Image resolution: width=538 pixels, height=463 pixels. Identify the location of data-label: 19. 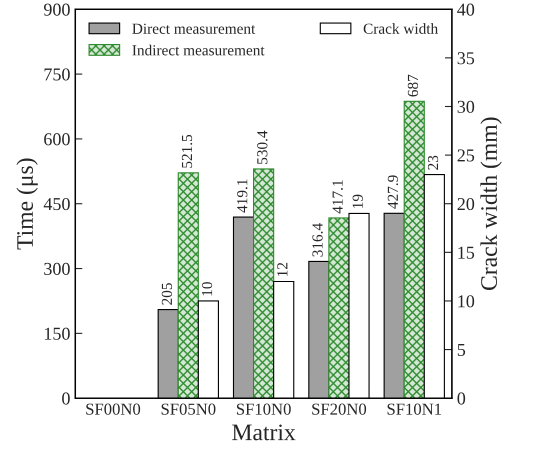
(357, 201).